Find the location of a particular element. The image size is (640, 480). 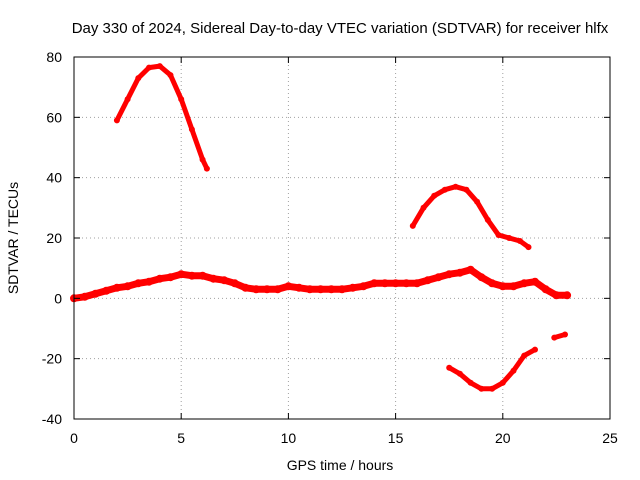

x-tick-label: 25 is located at coordinates (610, 438).